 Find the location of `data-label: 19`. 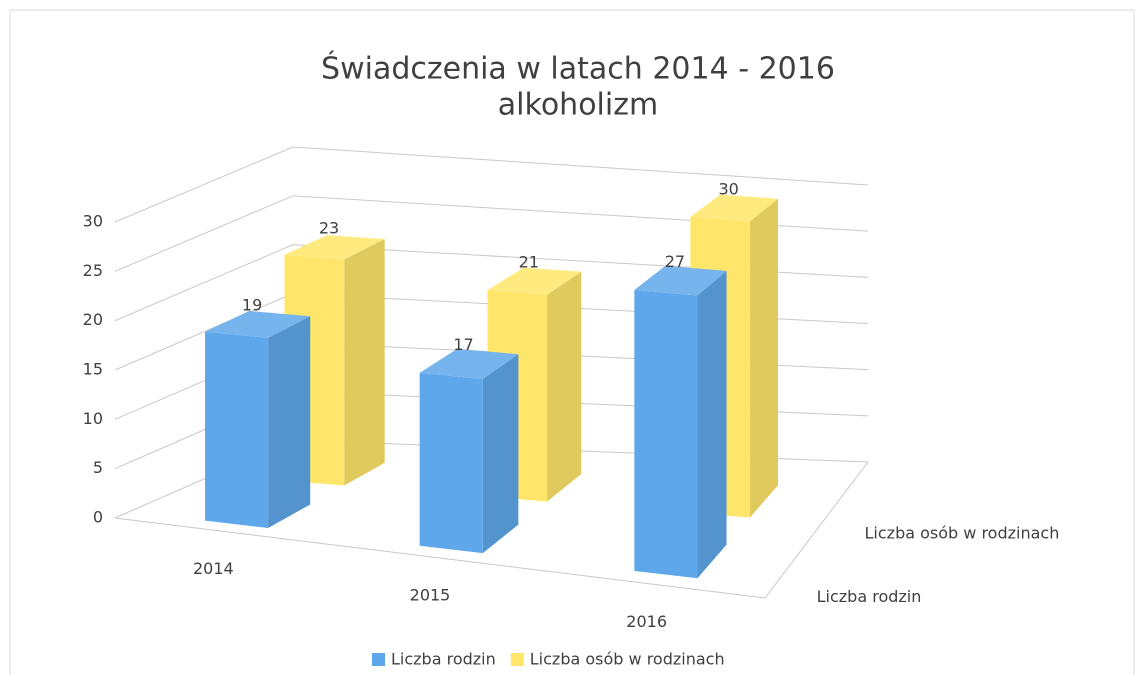

data-label: 19 is located at coordinates (252, 305).